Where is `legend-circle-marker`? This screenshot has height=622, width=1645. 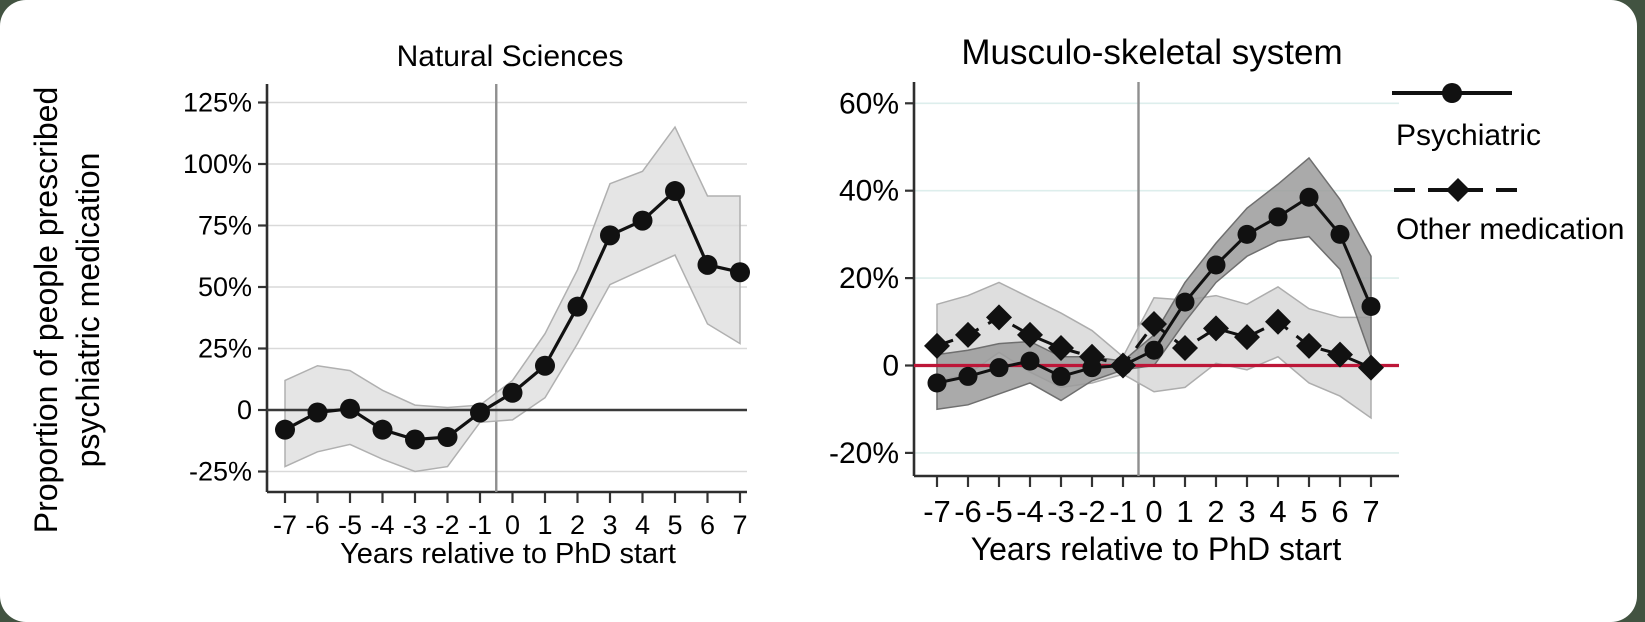 legend-circle-marker is located at coordinates (1452, 93).